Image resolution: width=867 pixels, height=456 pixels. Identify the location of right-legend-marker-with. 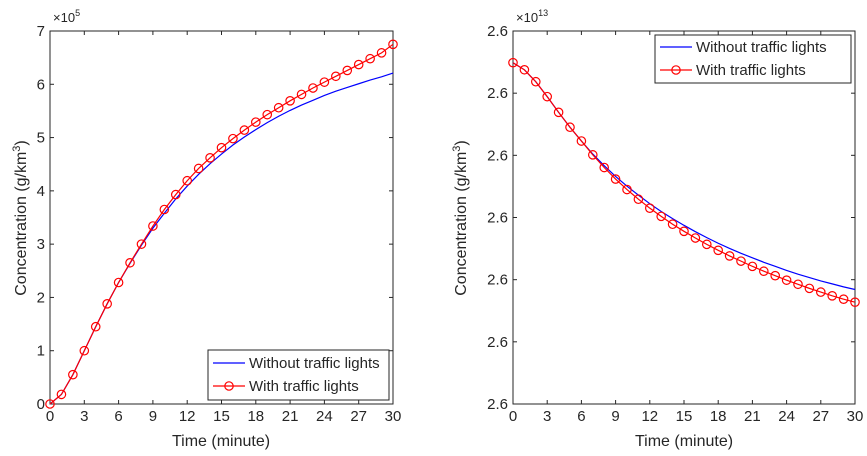
(676, 70).